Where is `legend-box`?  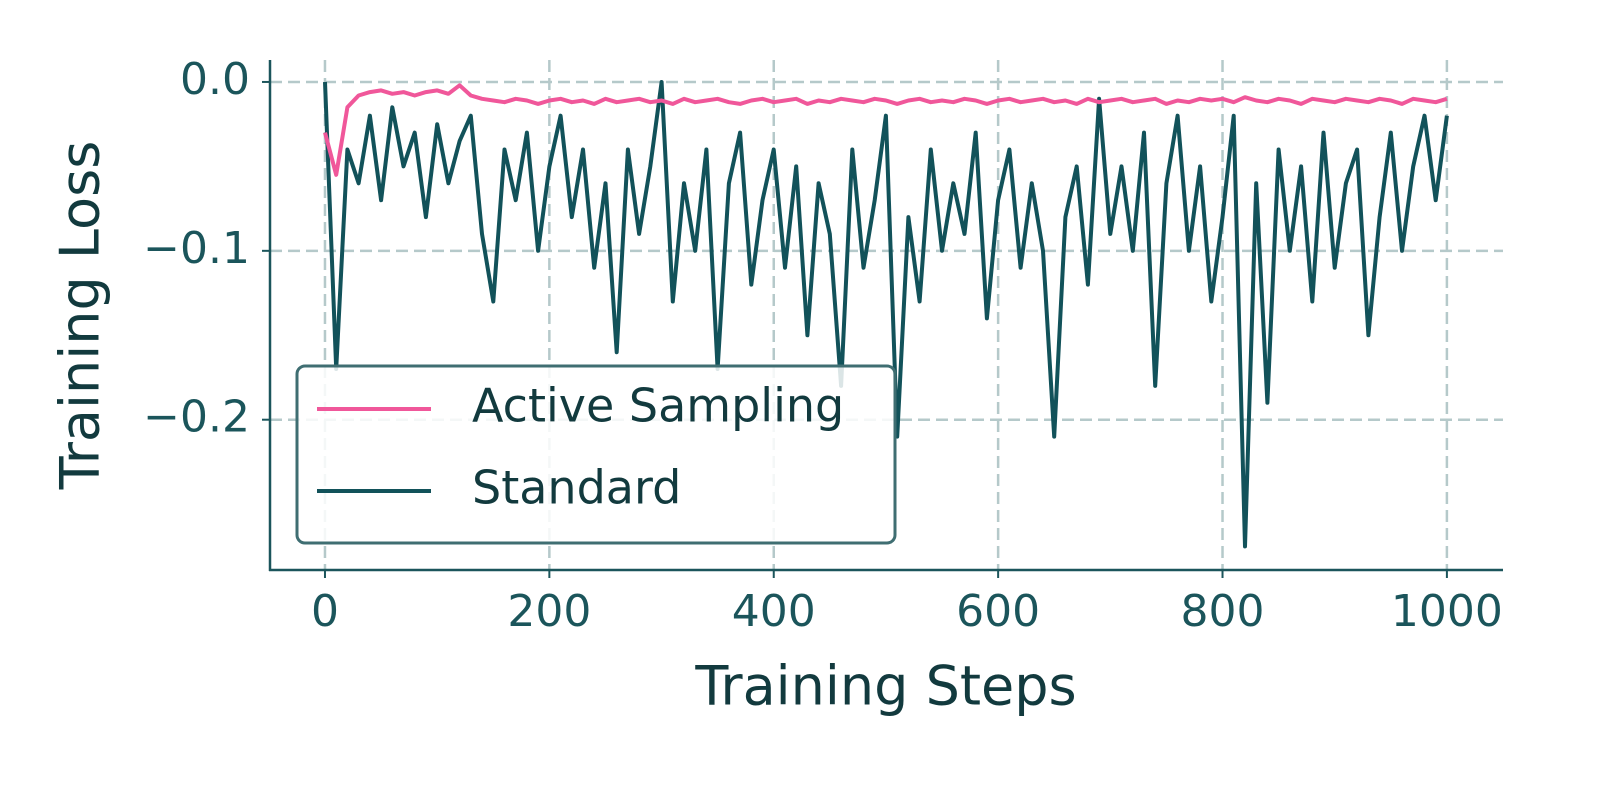
legend-box is located at coordinates (596, 454).